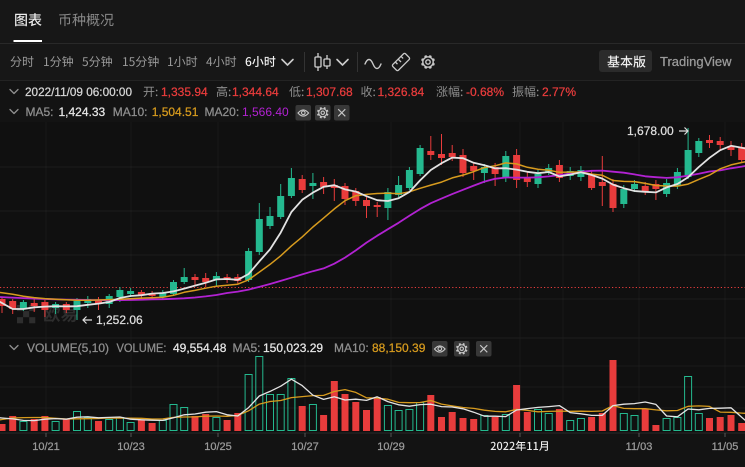 This screenshot has width=745, height=467. I want to click on svg-text: 10/21, so click(46, 447).